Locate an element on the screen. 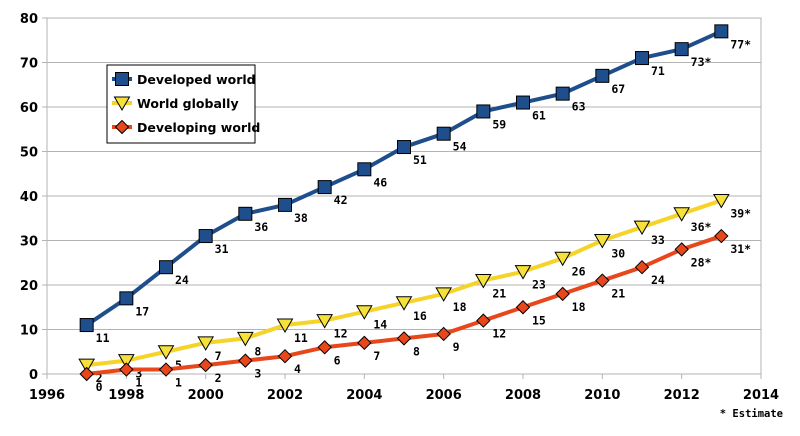 The width and height of the screenshot is (800, 436). data-label: 31 is located at coordinates (222, 249).